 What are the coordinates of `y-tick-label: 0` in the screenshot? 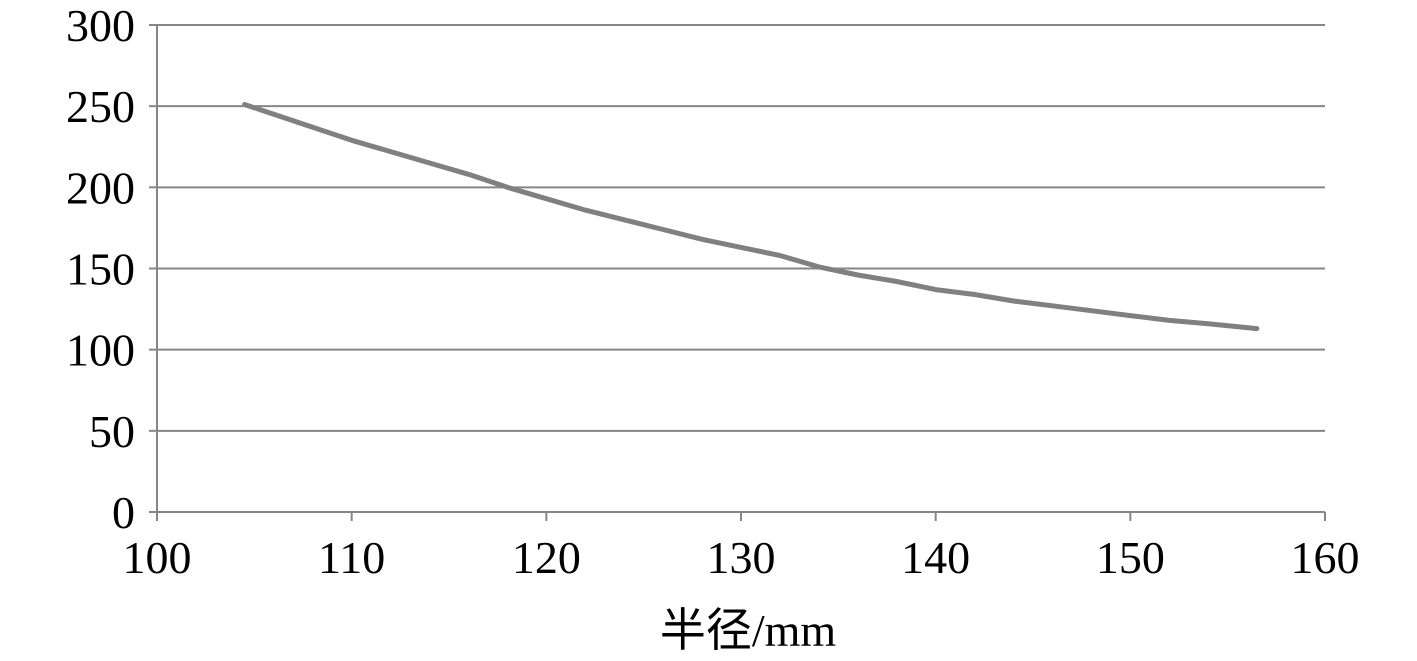 It's located at (123, 512).